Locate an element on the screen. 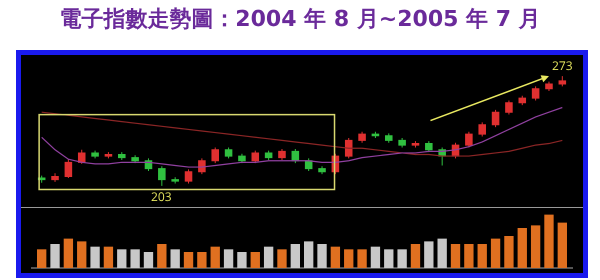 This screenshot has width=600, height=280. annotation: 203 is located at coordinates (161, 196).